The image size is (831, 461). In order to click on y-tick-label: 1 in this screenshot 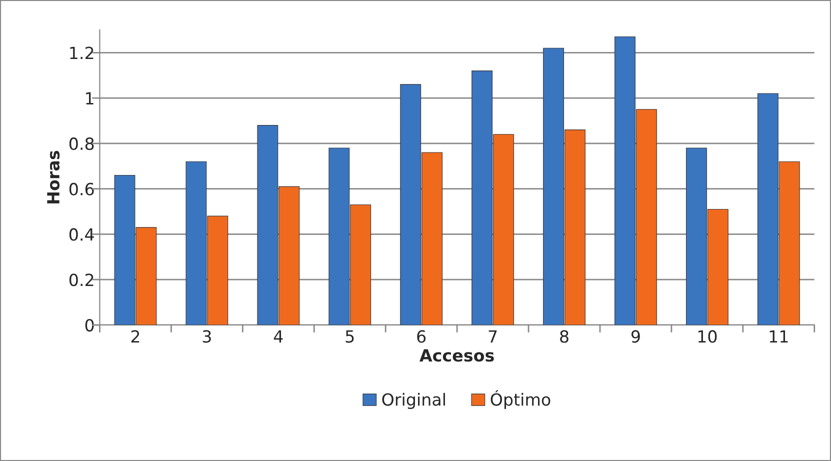, I will do `click(90, 98)`.